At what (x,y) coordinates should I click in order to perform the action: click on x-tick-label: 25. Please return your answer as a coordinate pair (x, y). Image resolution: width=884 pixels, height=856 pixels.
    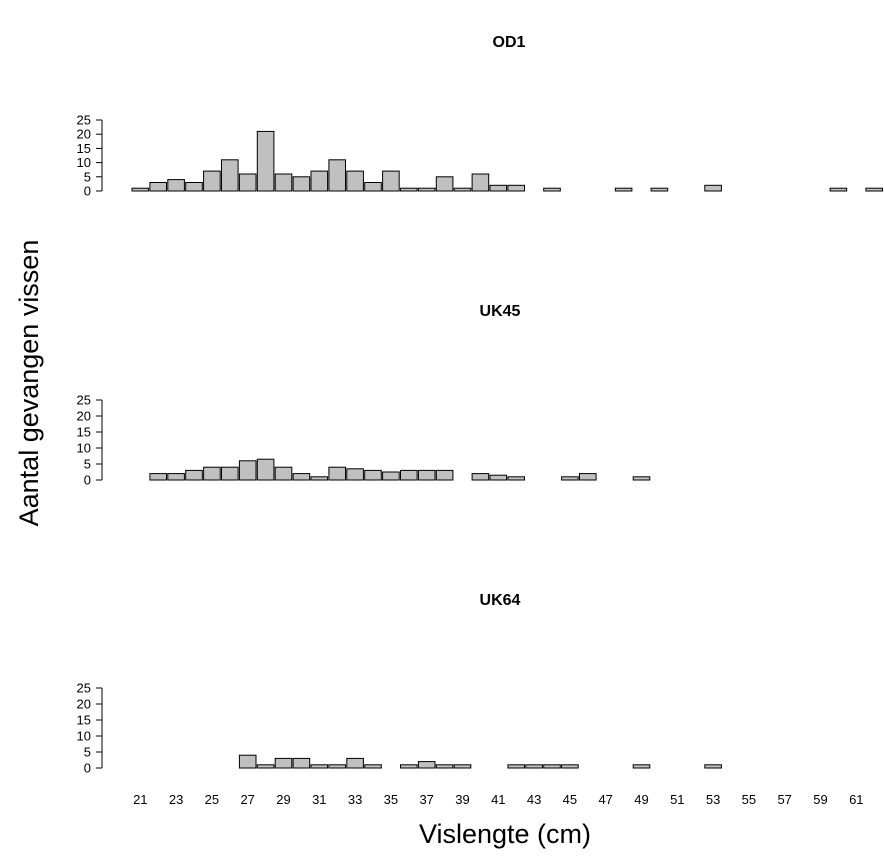
    Looking at the image, I should click on (212, 799).